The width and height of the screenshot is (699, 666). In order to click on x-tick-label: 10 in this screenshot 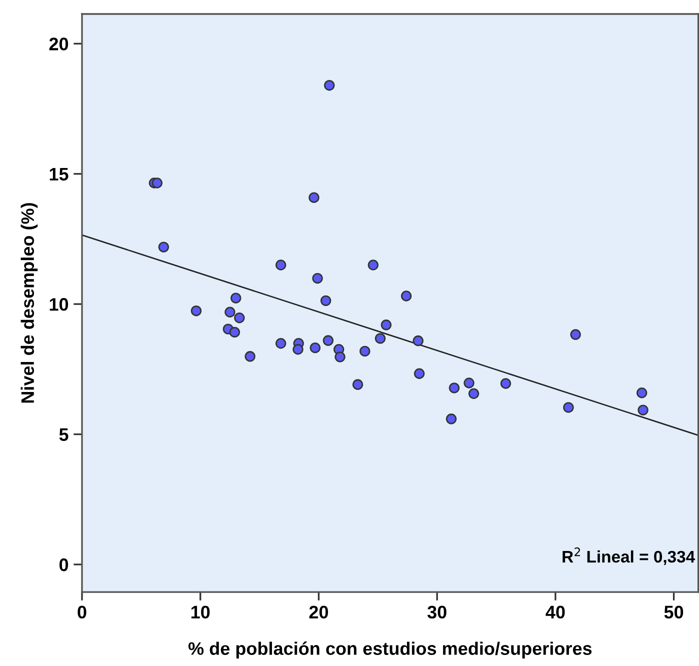, I will do `click(200, 612)`.